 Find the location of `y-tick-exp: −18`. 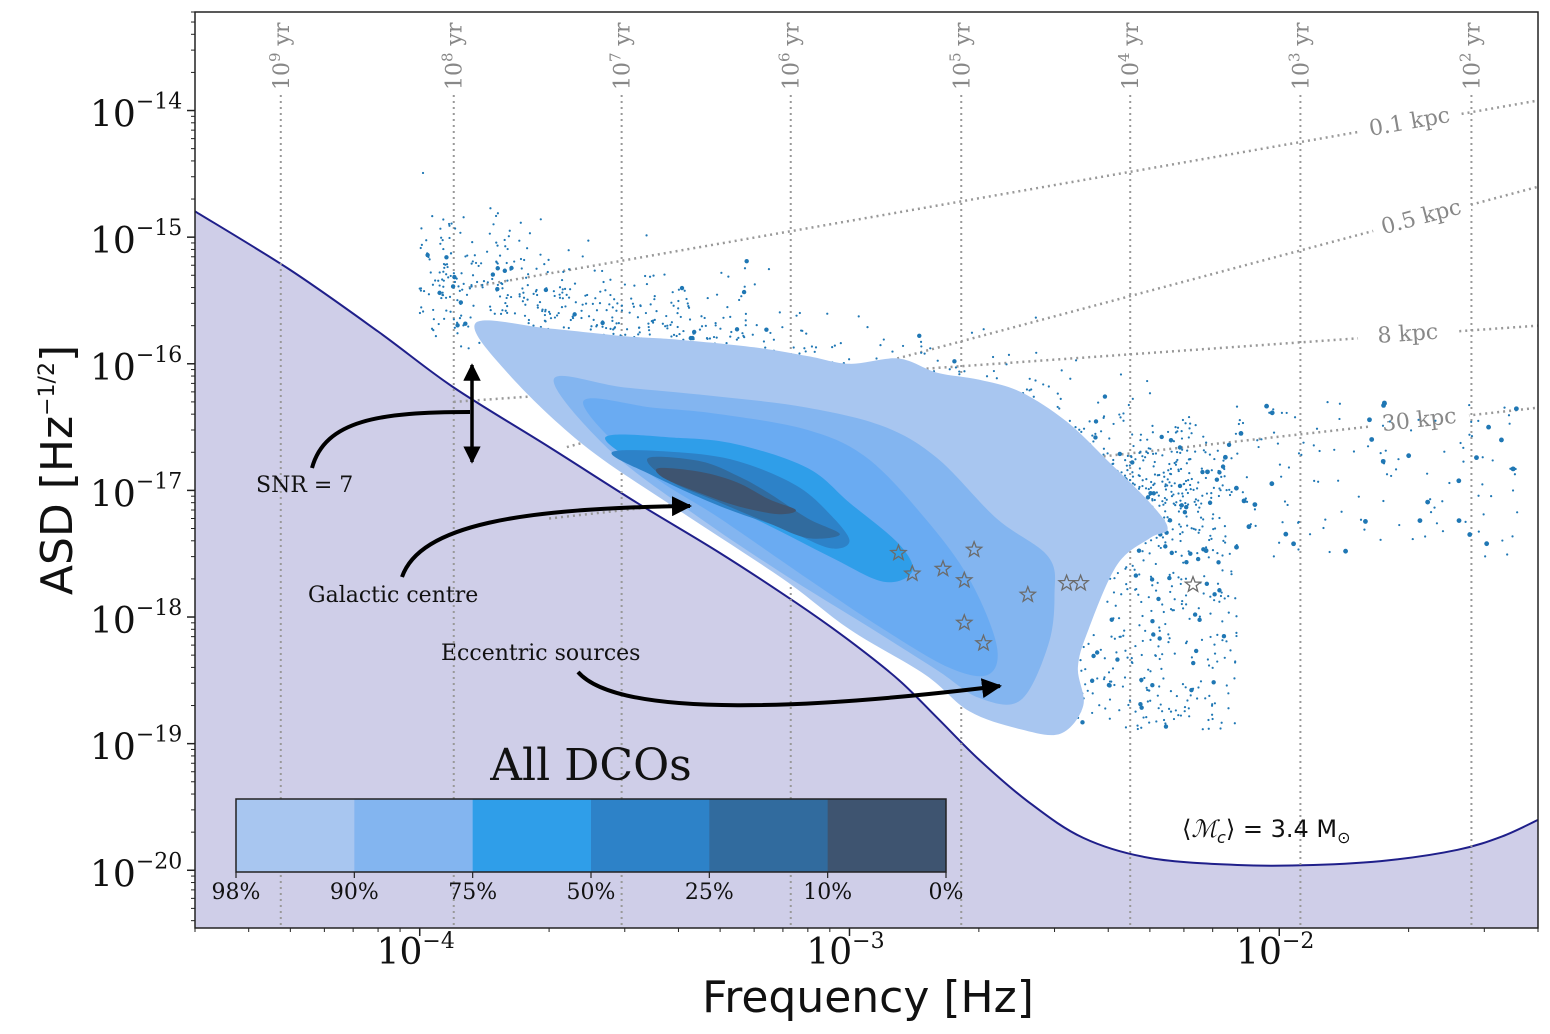

y-tick-exp: −18 is located at coordinates (159, 608).